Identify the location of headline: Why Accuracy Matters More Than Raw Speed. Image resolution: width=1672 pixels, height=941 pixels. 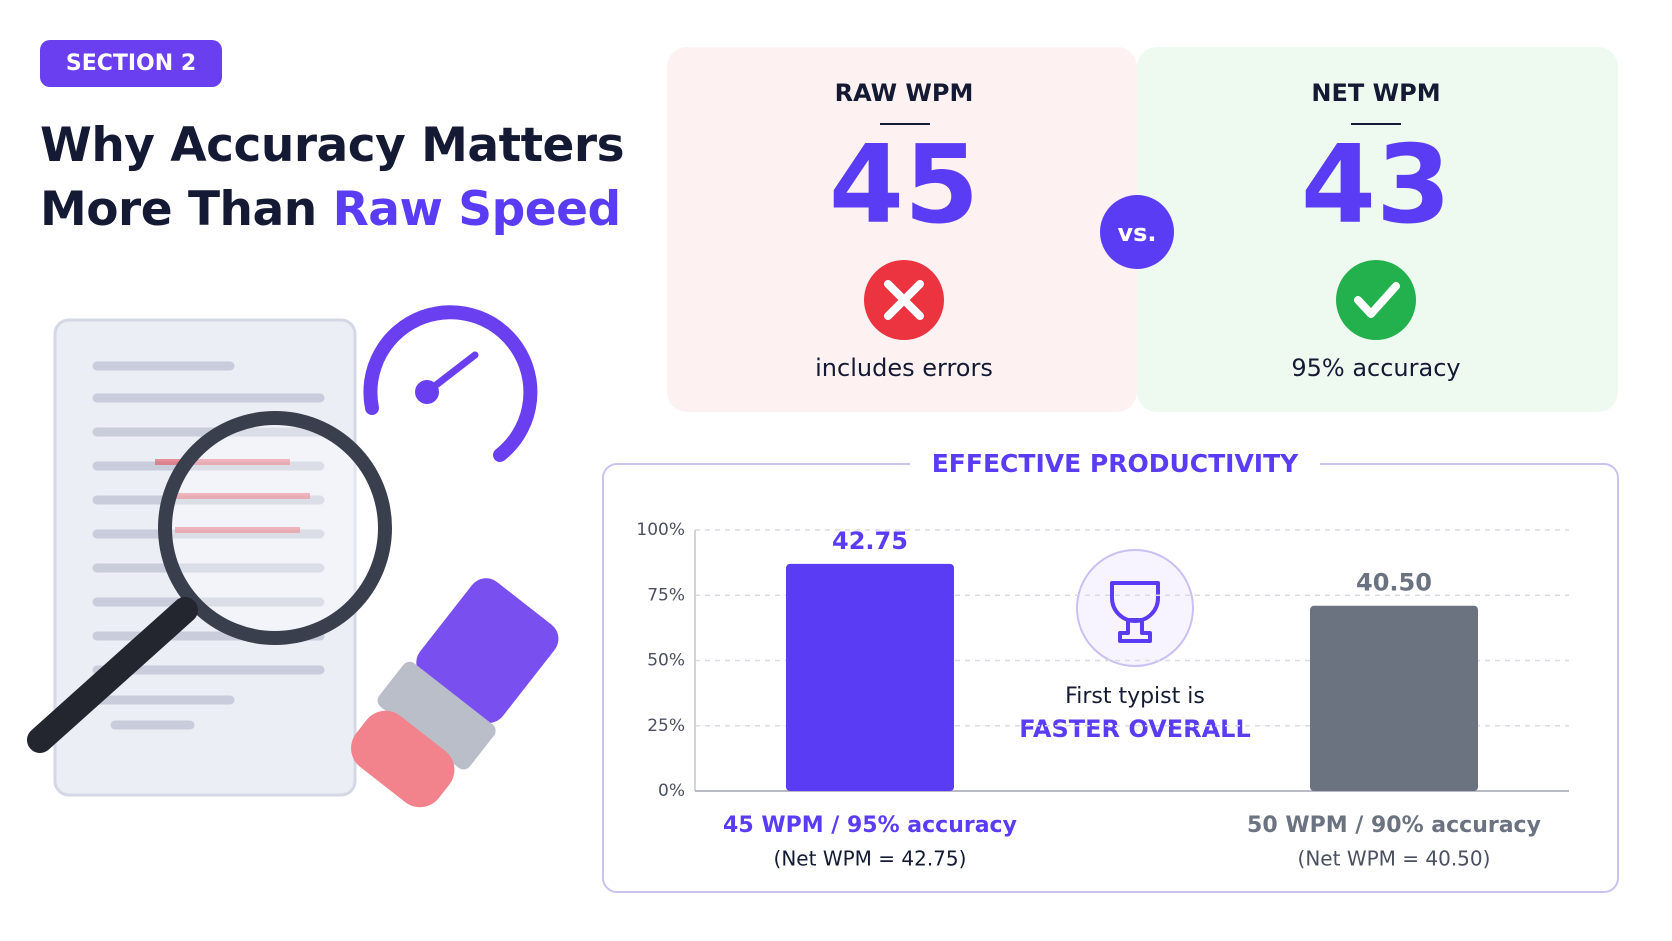
(332, 178).